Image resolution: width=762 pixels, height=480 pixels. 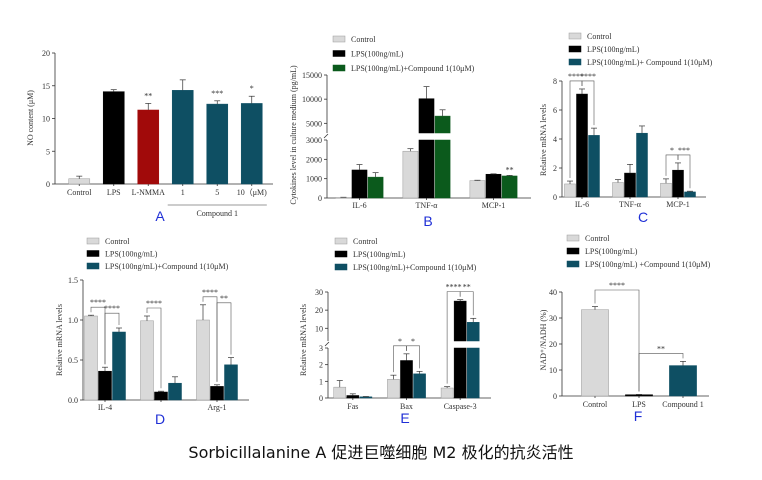 What do you see at coordinates (314, 123) in the screenshot?
I see `y-tick-label: 5000` at bounding box center [314, 123].